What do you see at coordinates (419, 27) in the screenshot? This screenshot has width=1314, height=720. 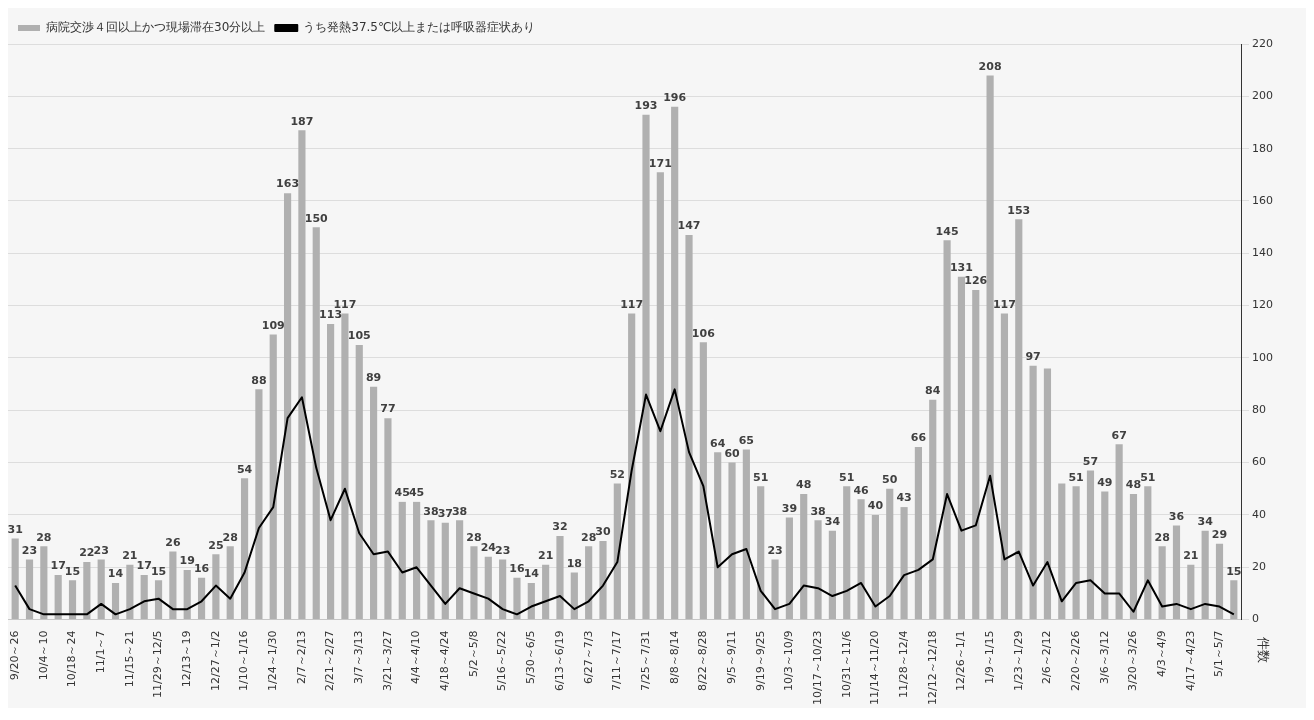 I see `legend-label: うち発熱37.5℃以上または呼吸器症状あり` at bounding box center [419, 27].